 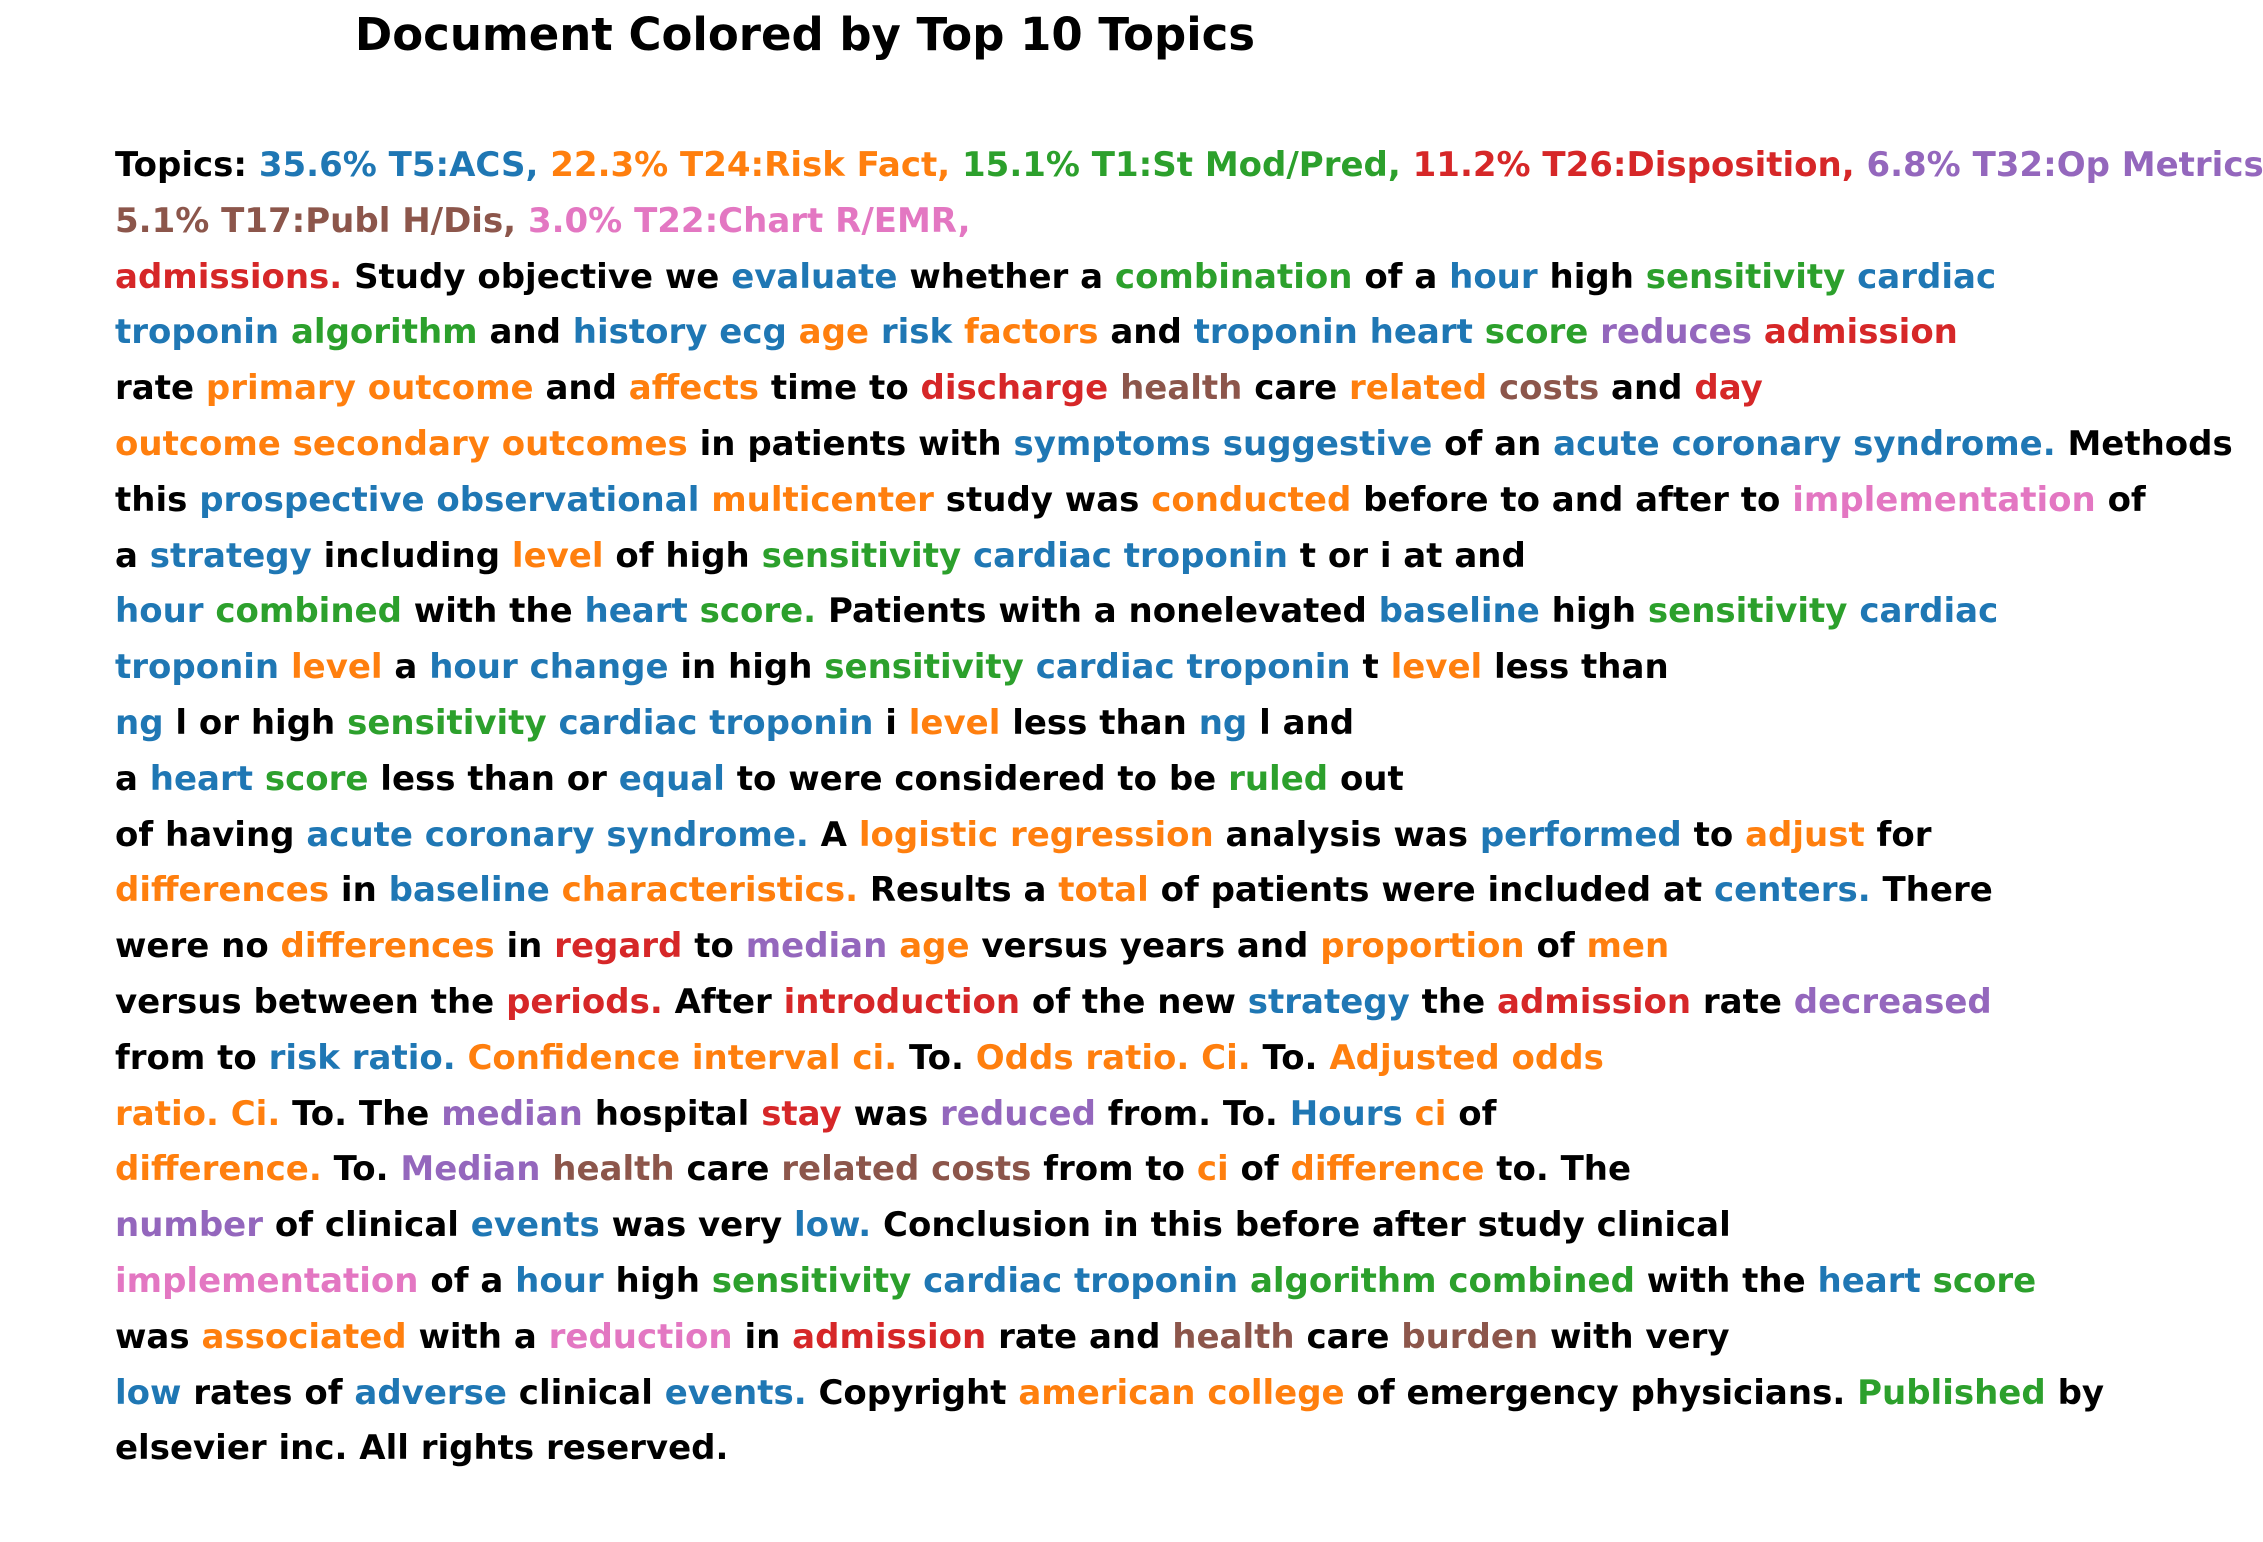 I want to click on topic-word-brown: health, so click(x=613, y=1169).